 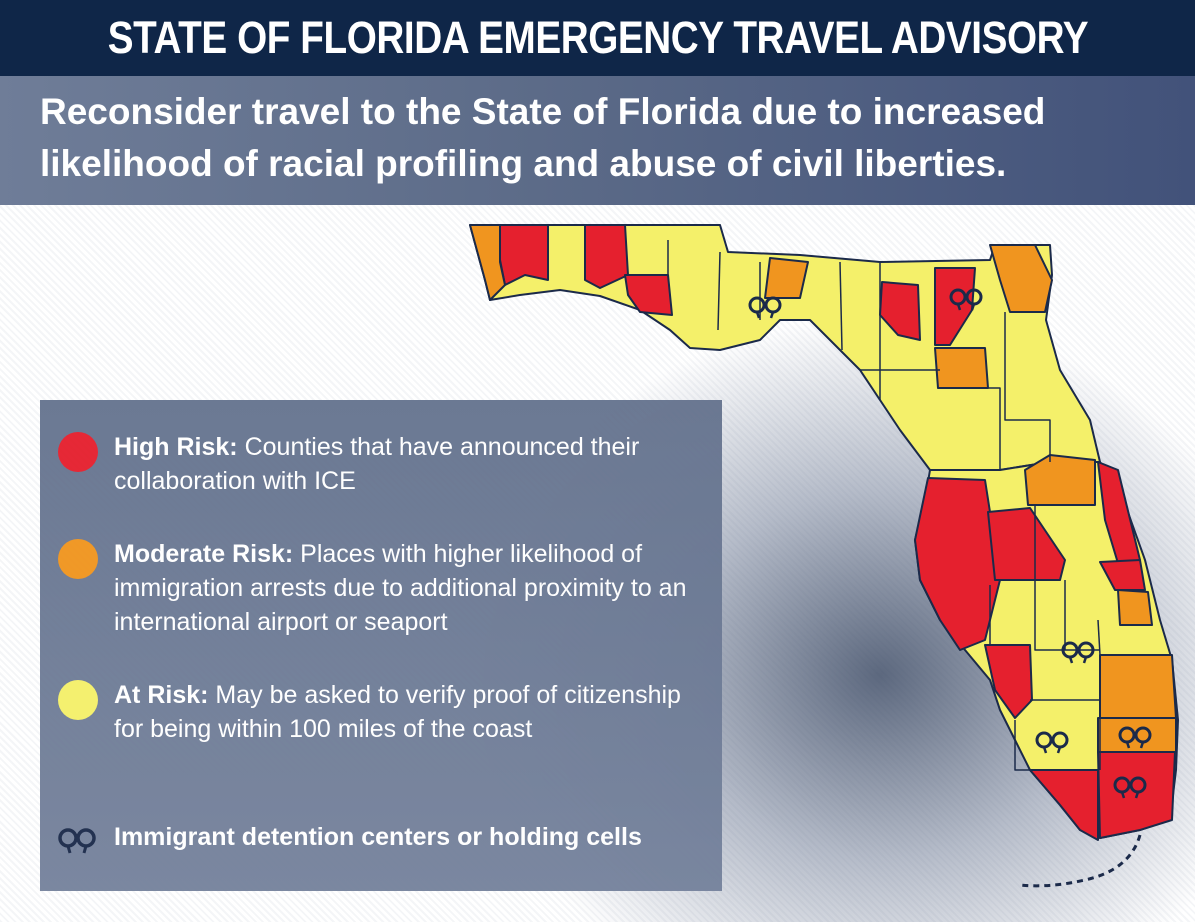 I want to click on county-moderate-st-lucie, so click(x=1135, y=607).